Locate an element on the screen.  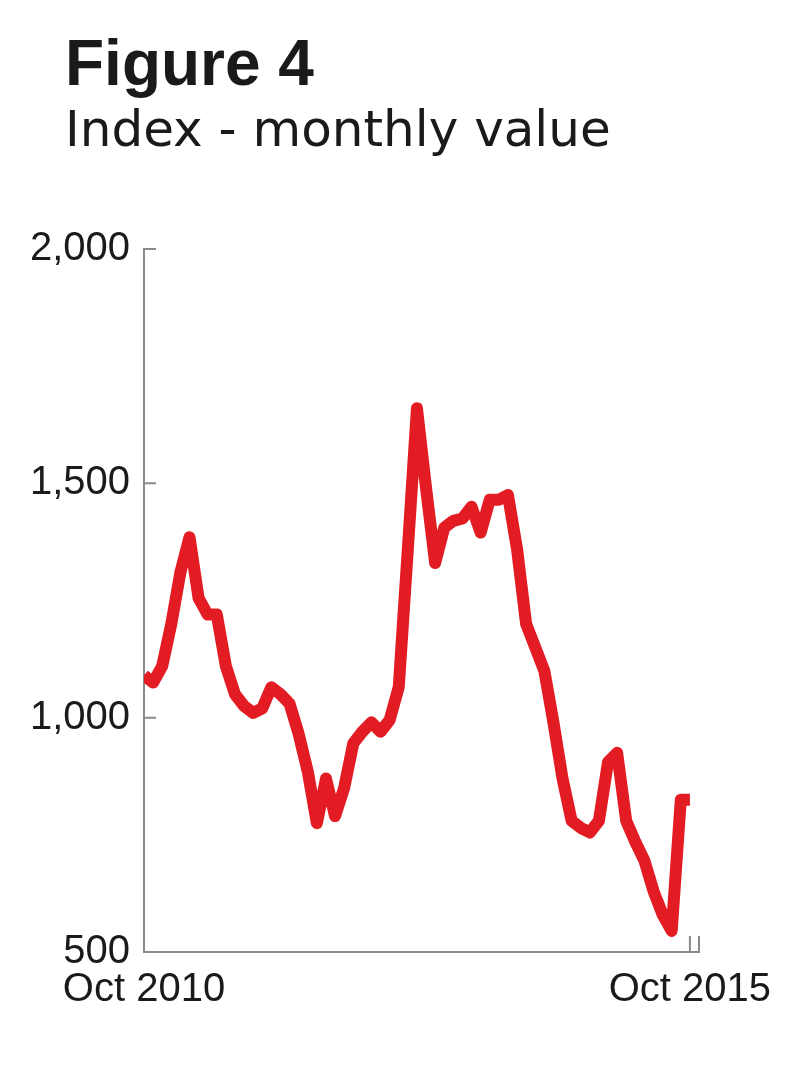
chart-title: Figure 4 is located at coordinates (189, 62).